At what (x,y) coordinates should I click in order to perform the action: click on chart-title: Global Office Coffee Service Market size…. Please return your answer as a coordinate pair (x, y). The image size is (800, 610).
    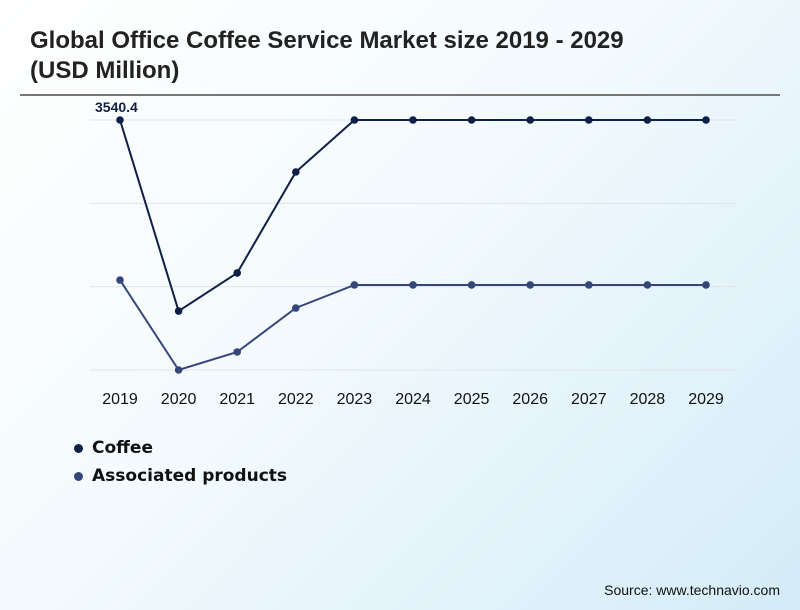
    Looking at the image, I should click on (327, 55).